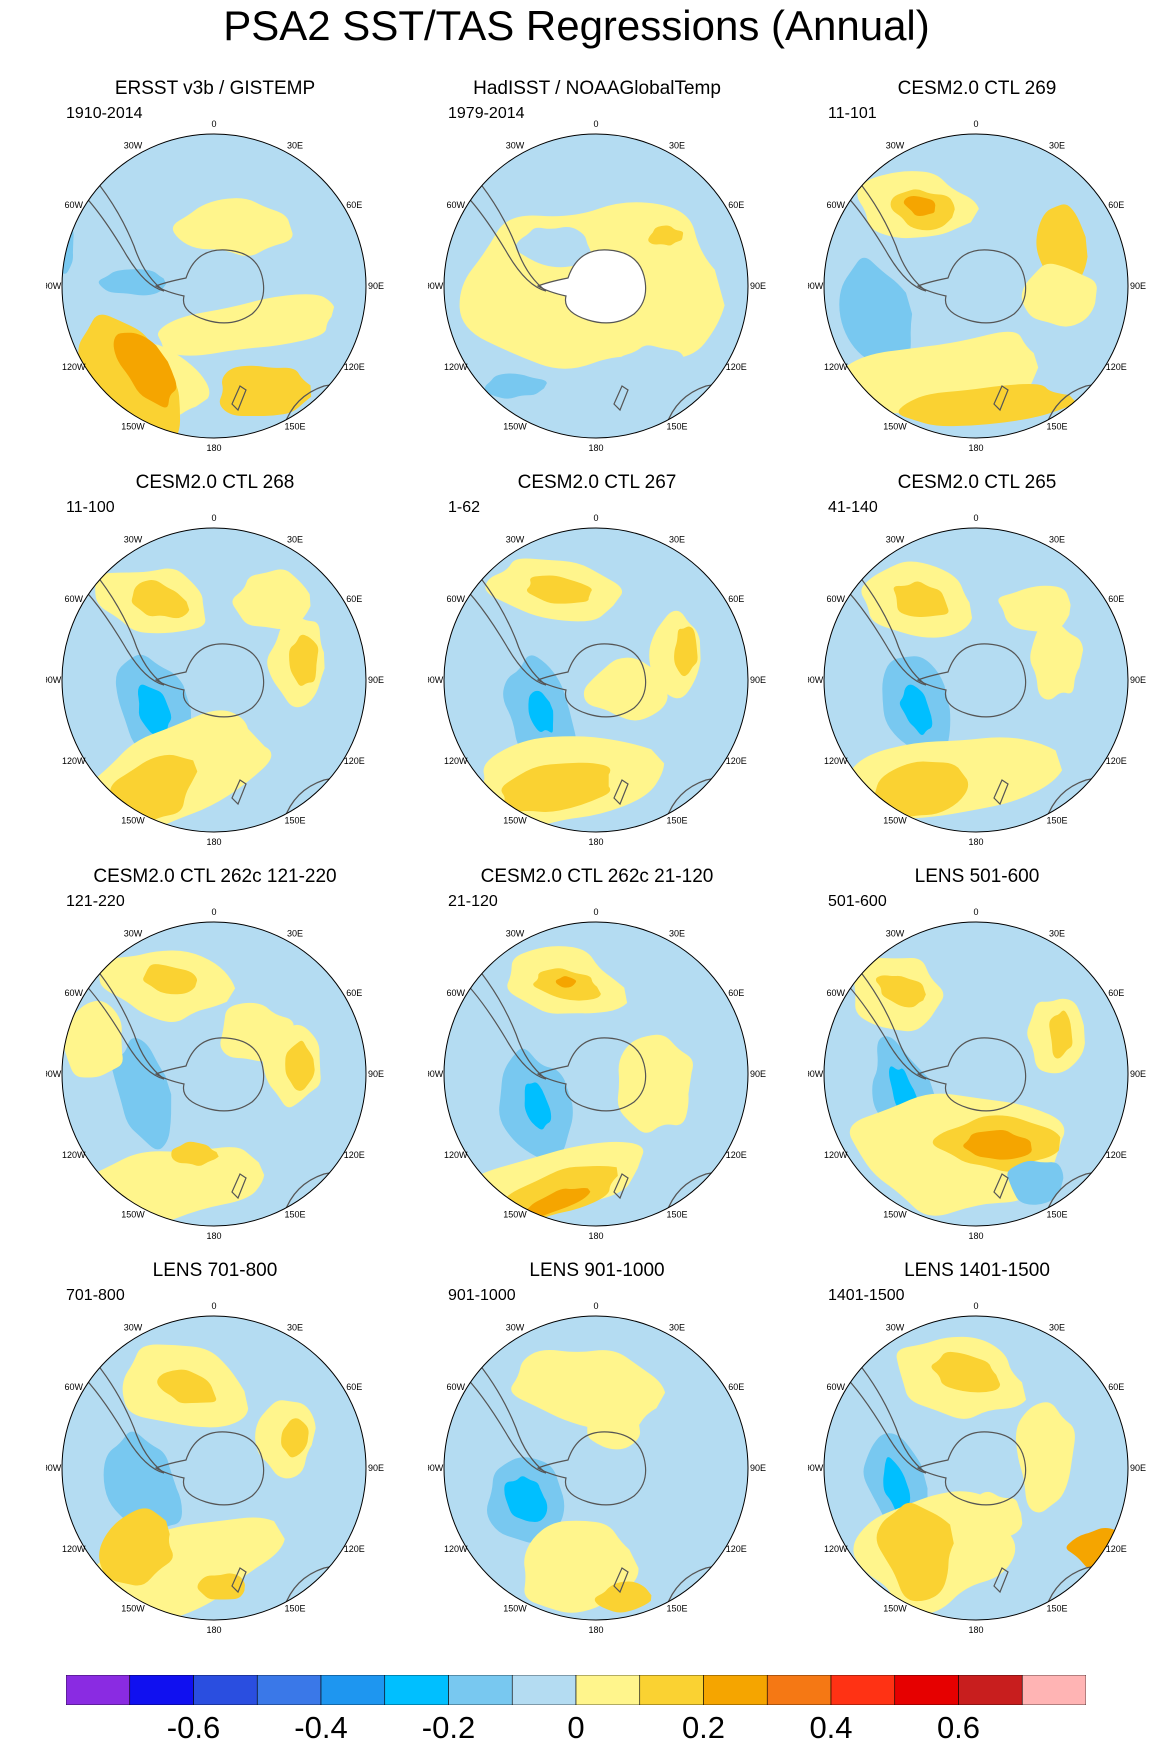  Describe the element at coordinates (597, 876) in the screenshot. I see `panel-title: CESM2.0 CTL 262c 21-120` at that location.